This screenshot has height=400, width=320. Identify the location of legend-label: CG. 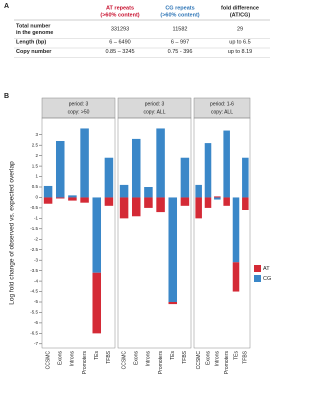
(267, 279).